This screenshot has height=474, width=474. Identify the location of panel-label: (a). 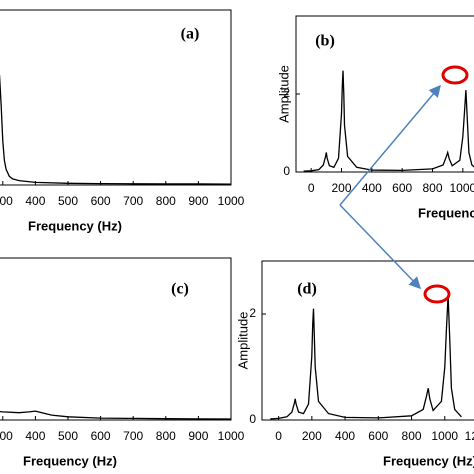
(190, 34).